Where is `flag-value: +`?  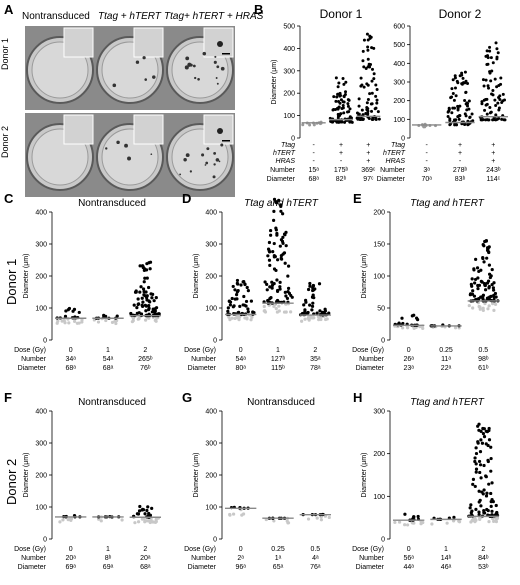
flag-value: + is located at coordinates (493, 153).